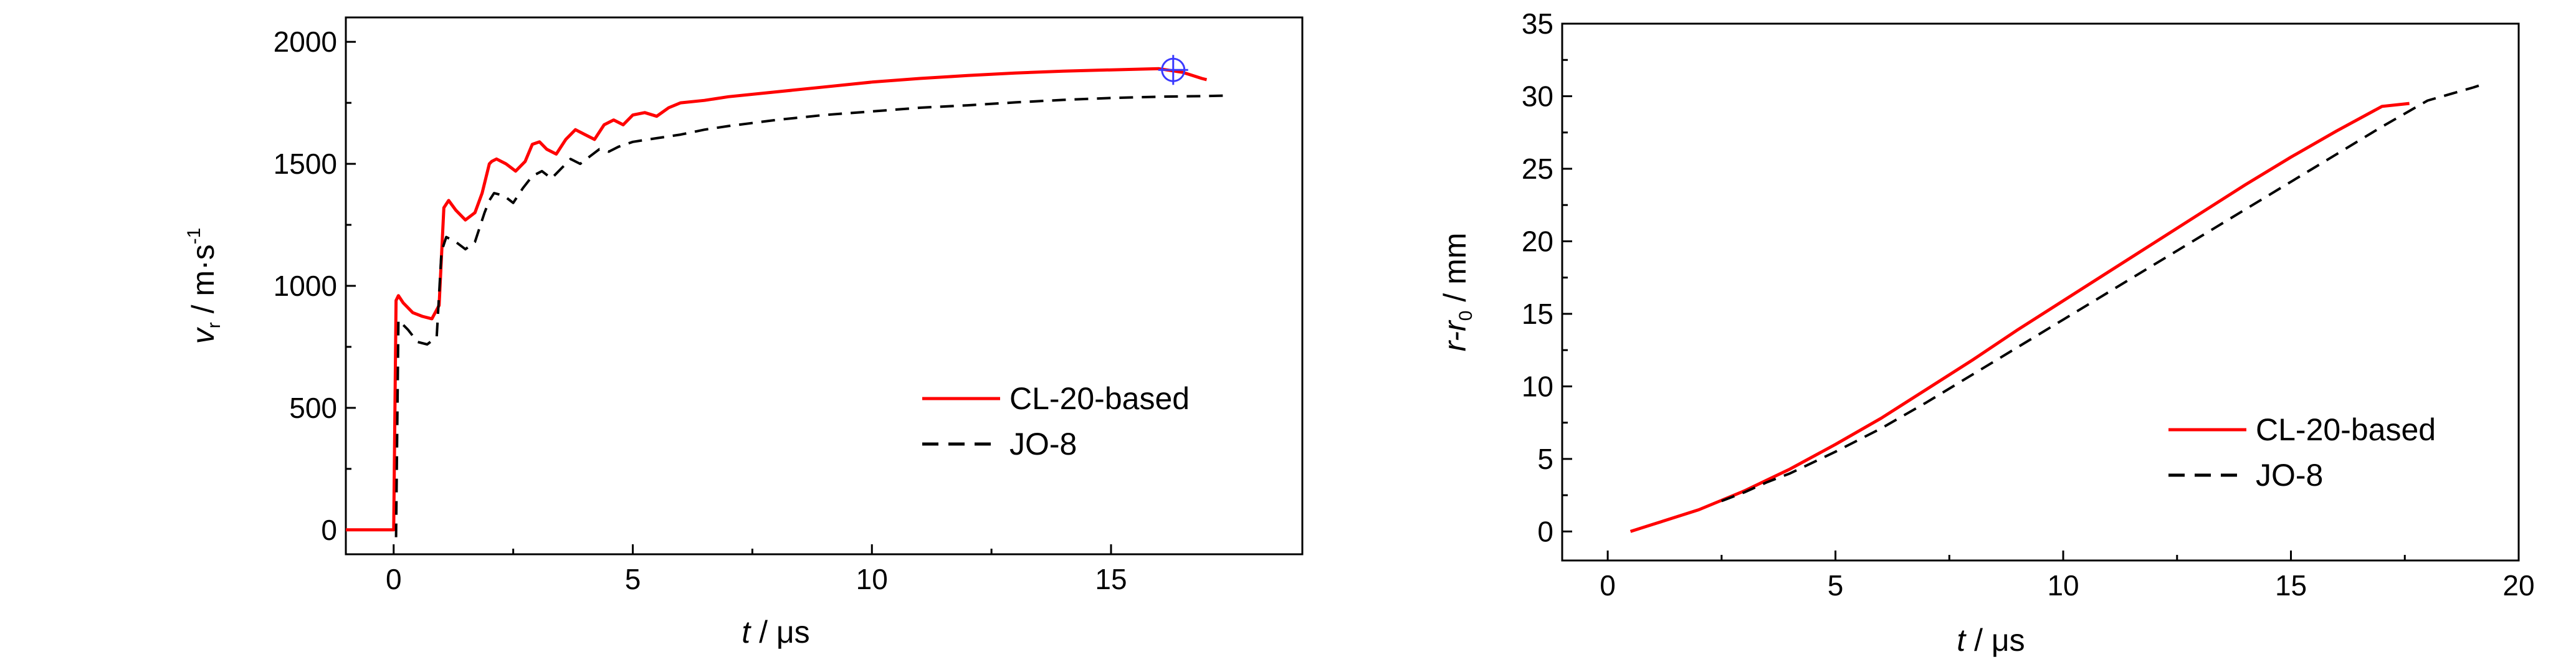 This screenshot has width=2576, height=662. What do you see at coordinates (2302, 452) in the screenshot?
I see `displacement-chart-legend: CL-20-based JO-8` at bounding box center [2302, 452].